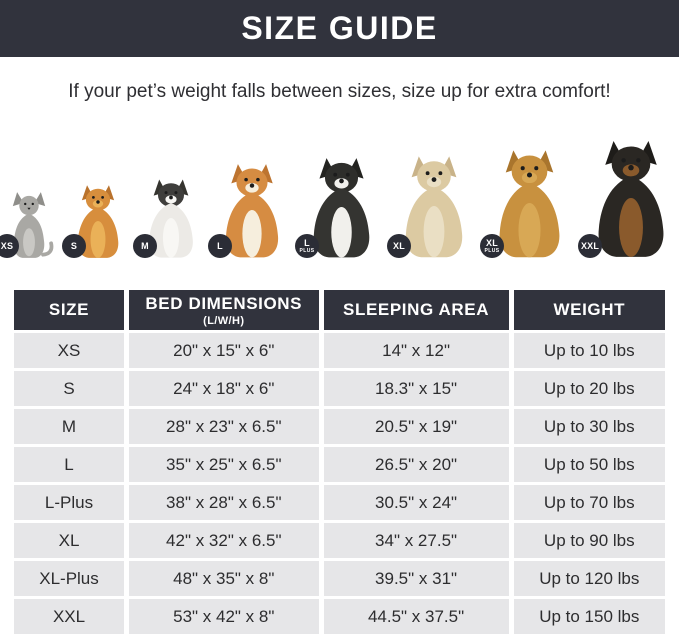 The height and width of the screenshot is (641, 679). I want to click on bed-dimensions-cell: 48" x 35" x 8", so click(224, 578).